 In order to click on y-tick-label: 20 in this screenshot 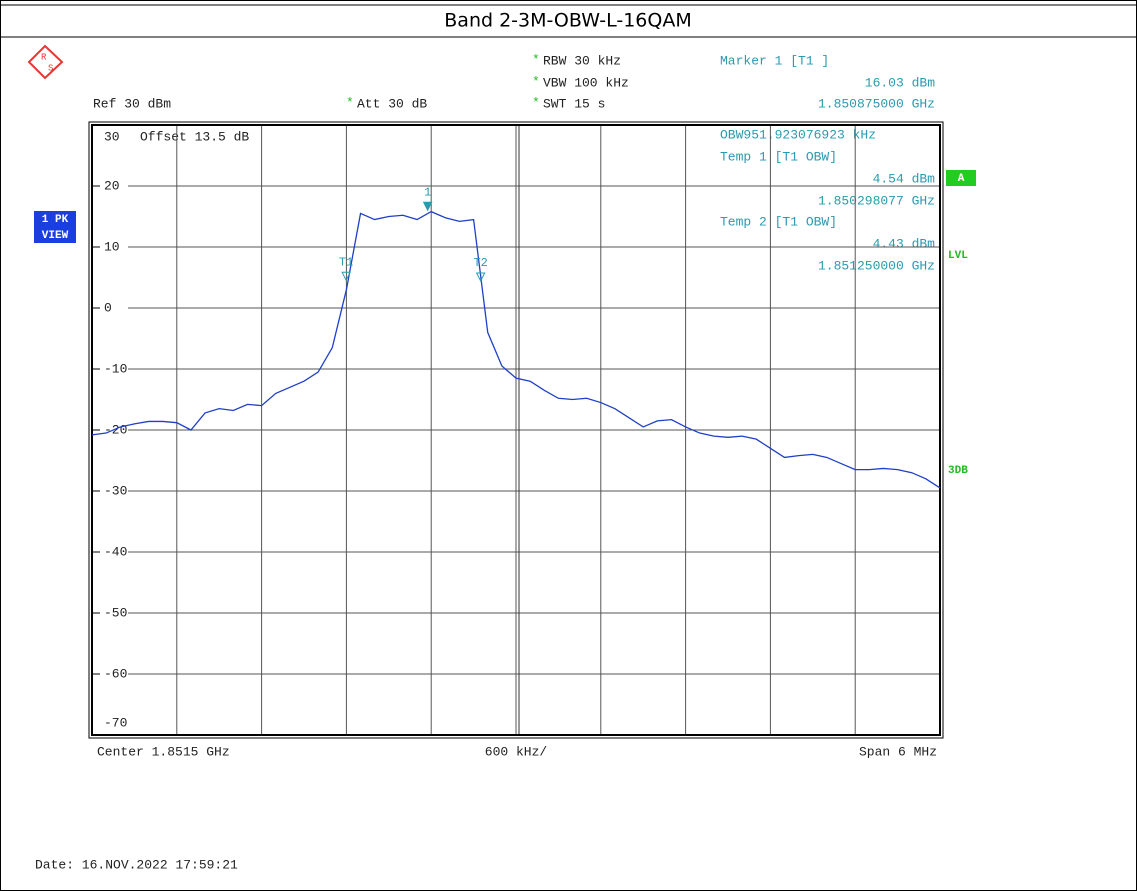, I will do `click(112, 185)`.